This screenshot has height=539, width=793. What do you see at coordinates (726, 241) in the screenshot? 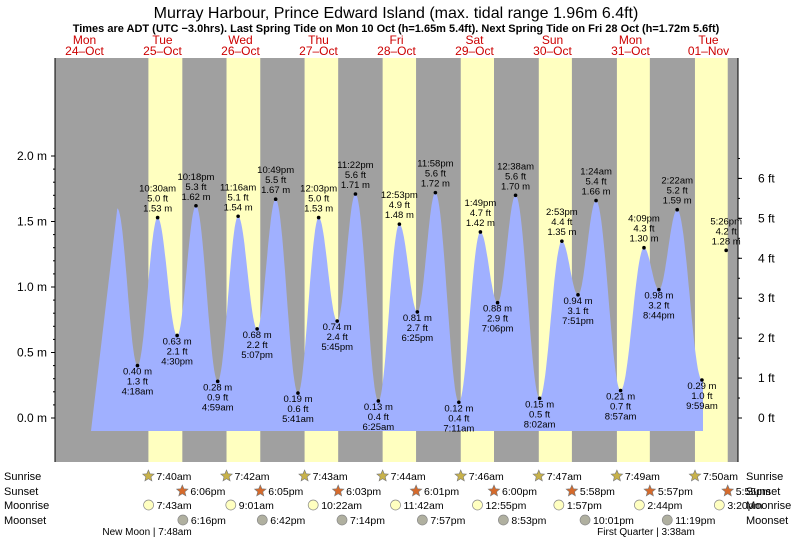
I see `tide-extreme-label: 1.28 m` at bounding box center [726, 241].